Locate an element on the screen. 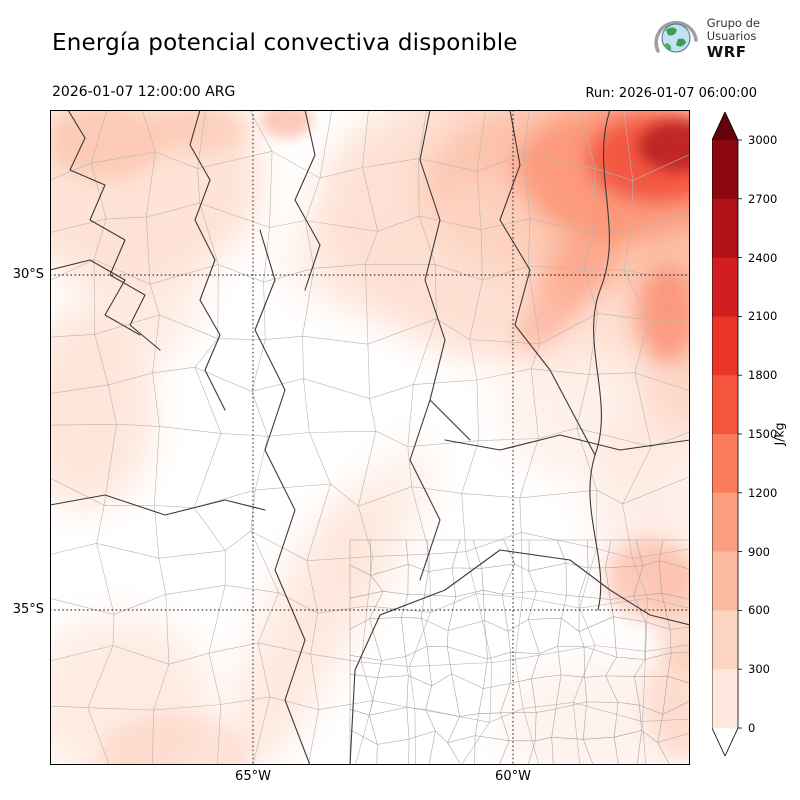  colorbar-tick-label: 2400 is located at coordinates (763, 257).